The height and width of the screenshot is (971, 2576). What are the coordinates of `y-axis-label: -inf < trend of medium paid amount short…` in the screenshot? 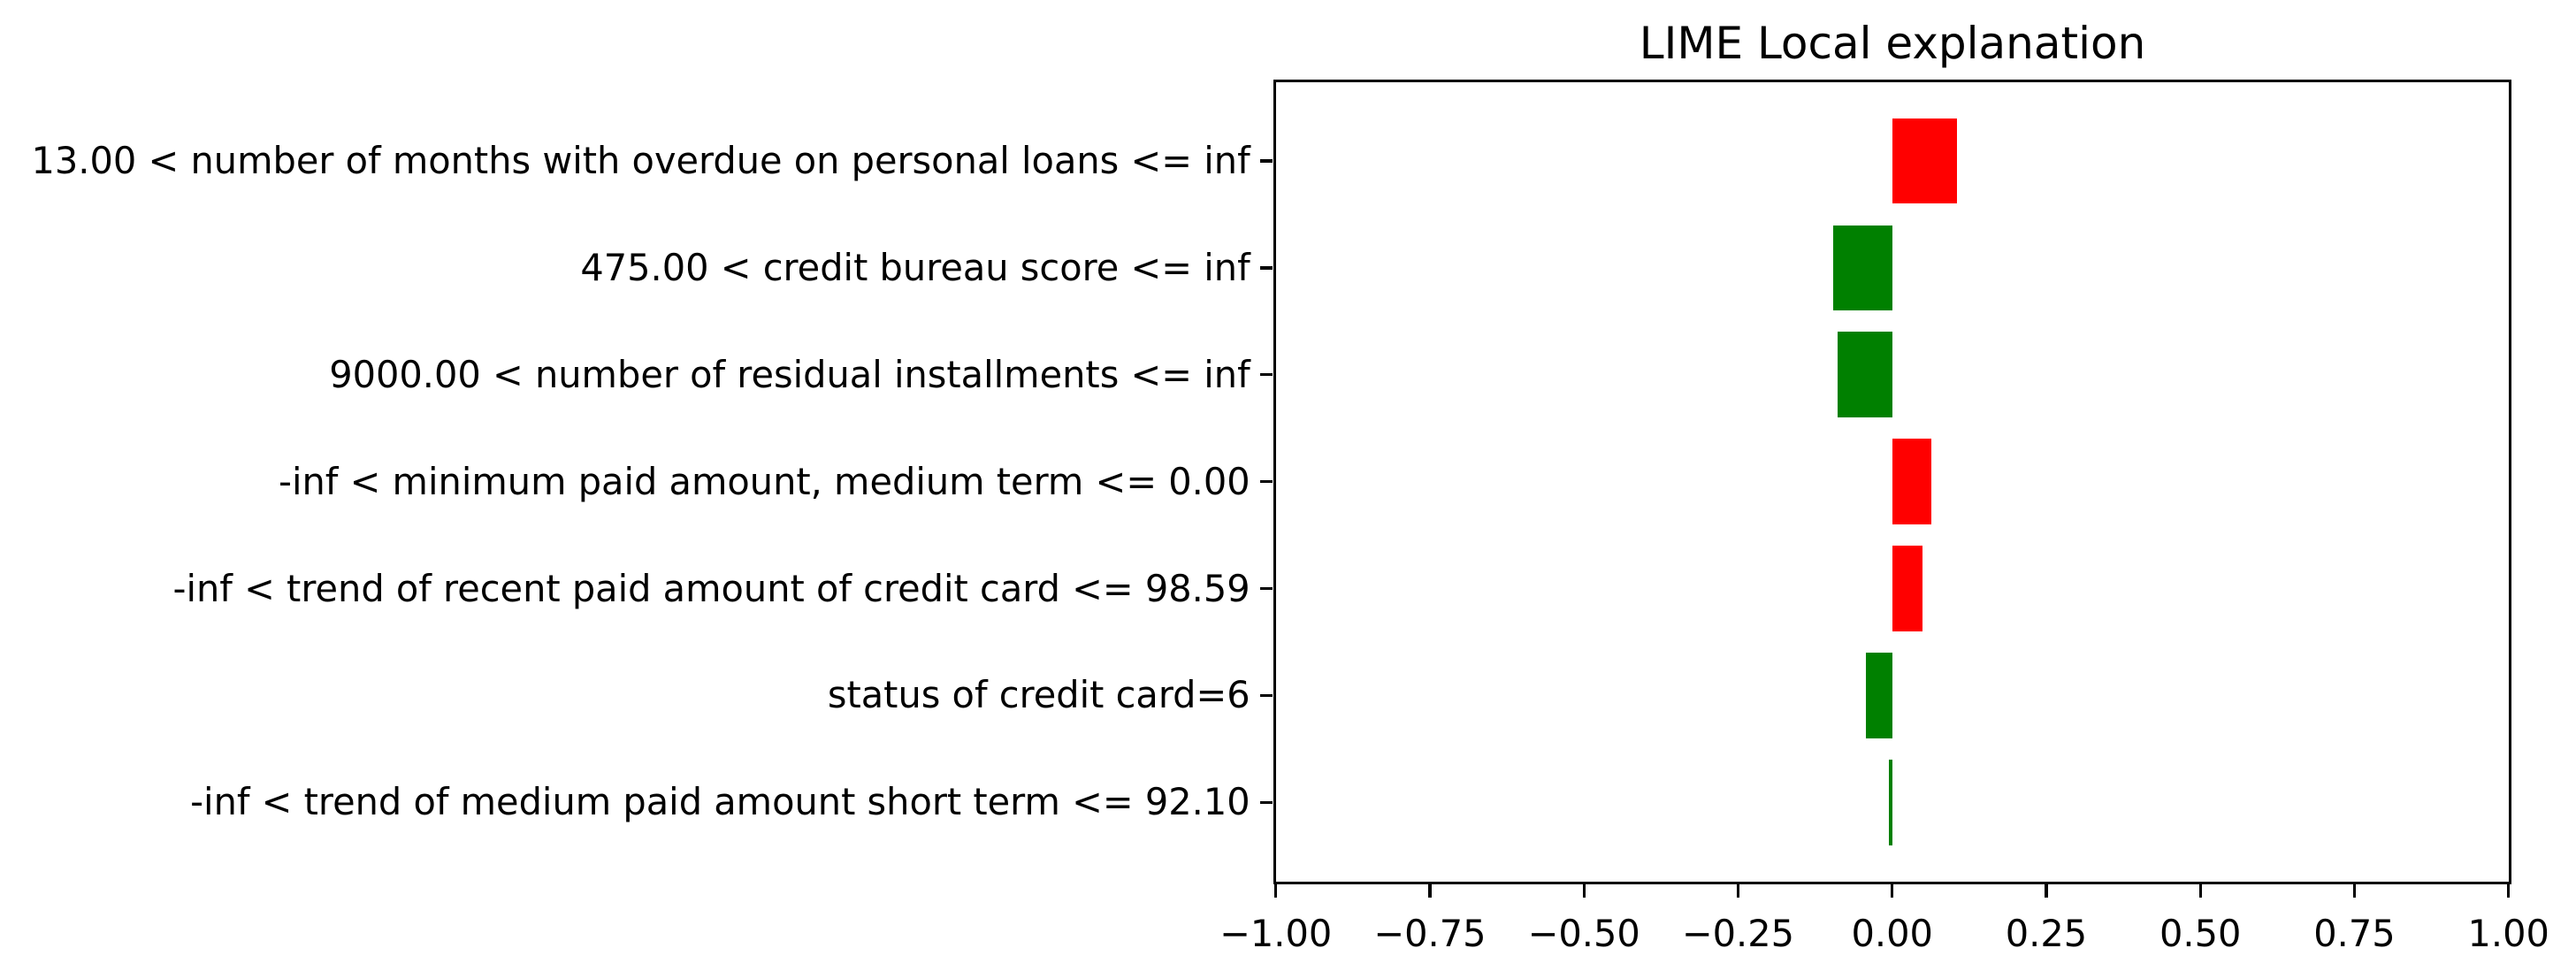 It's located at (720, 802).